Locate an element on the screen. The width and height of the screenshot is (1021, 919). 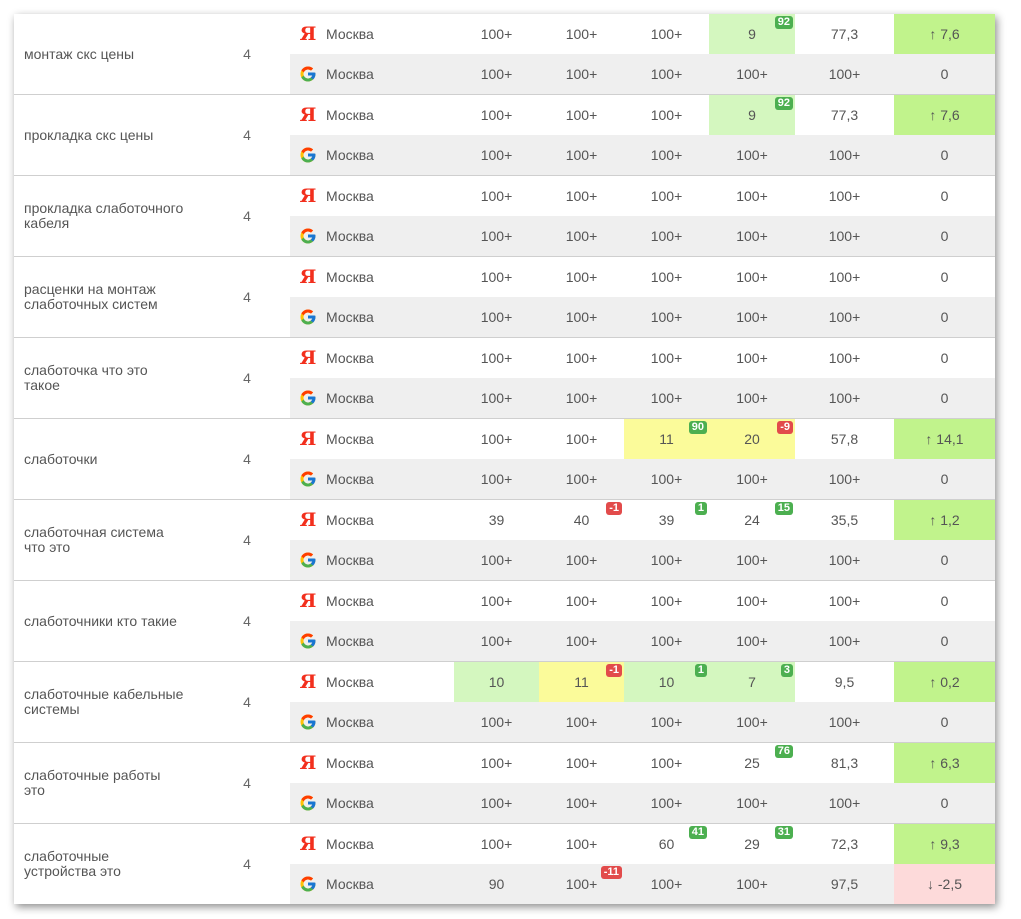
position-cell: 35,5 is located at coordinates (844, 519).